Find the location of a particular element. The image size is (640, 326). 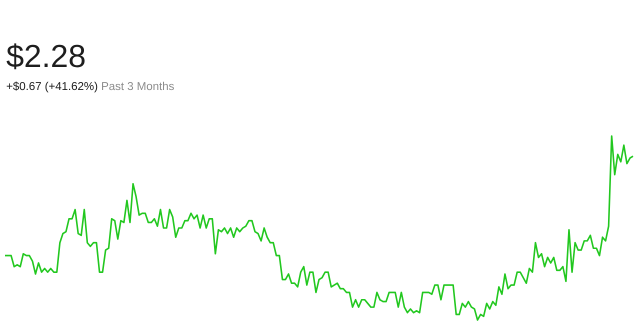

chart-subtitle: +$0.67 (+41.62%) is located at coordinates (52, 87).